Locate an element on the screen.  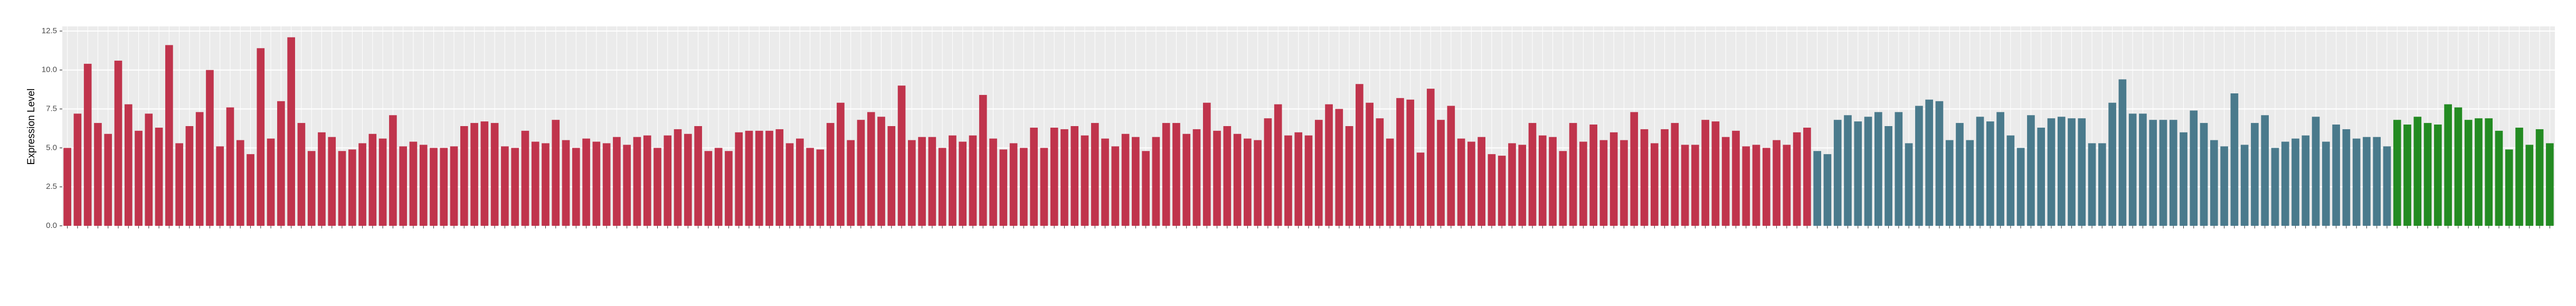
y-tick-label: 2.5 is located at coordinates (51, 186).